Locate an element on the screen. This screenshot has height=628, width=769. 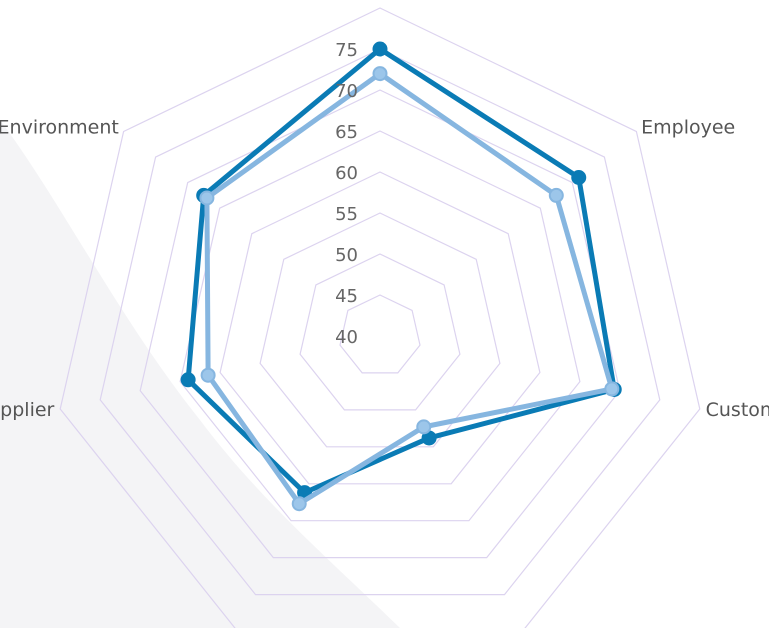
tick-label: 70 is located at coordinates (346, 91).